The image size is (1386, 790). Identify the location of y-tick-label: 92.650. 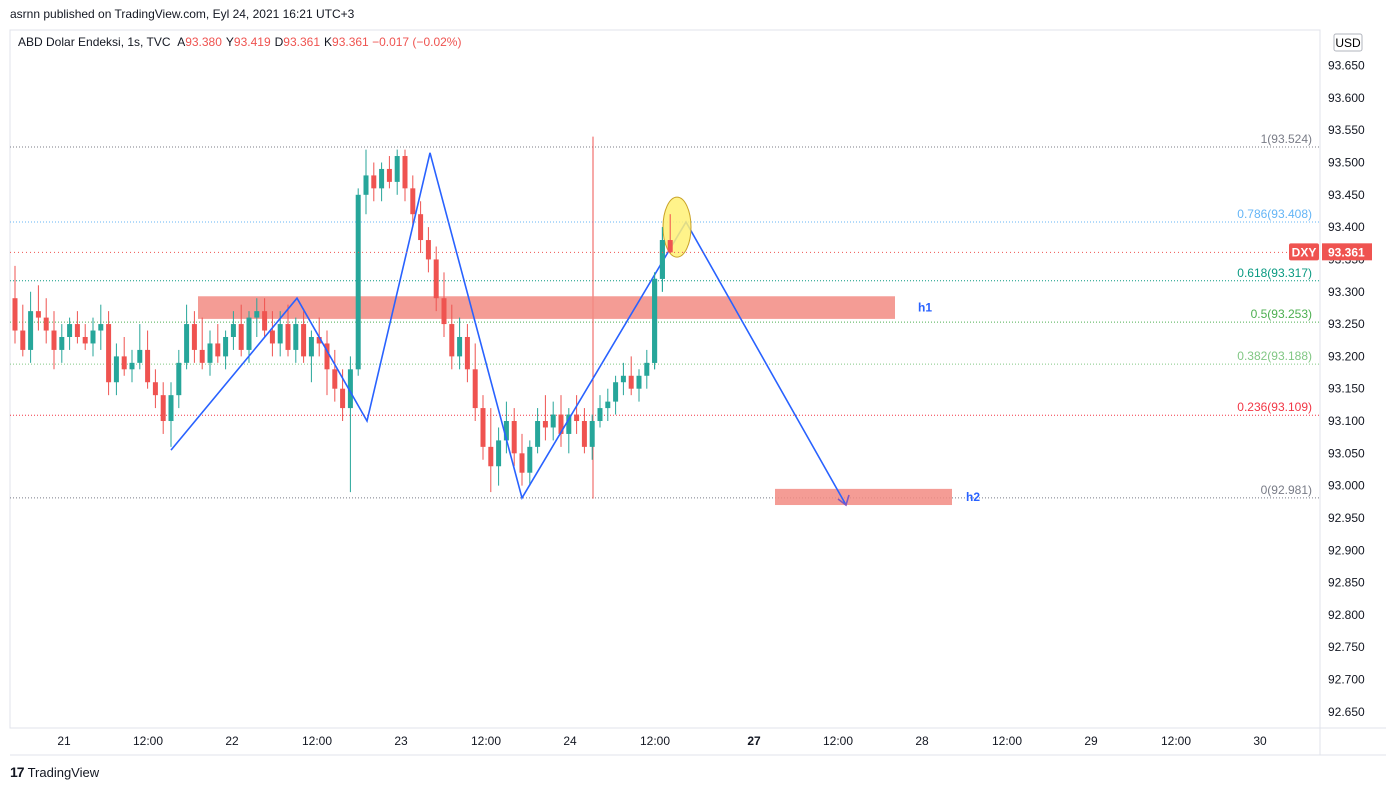
(1346, 712).